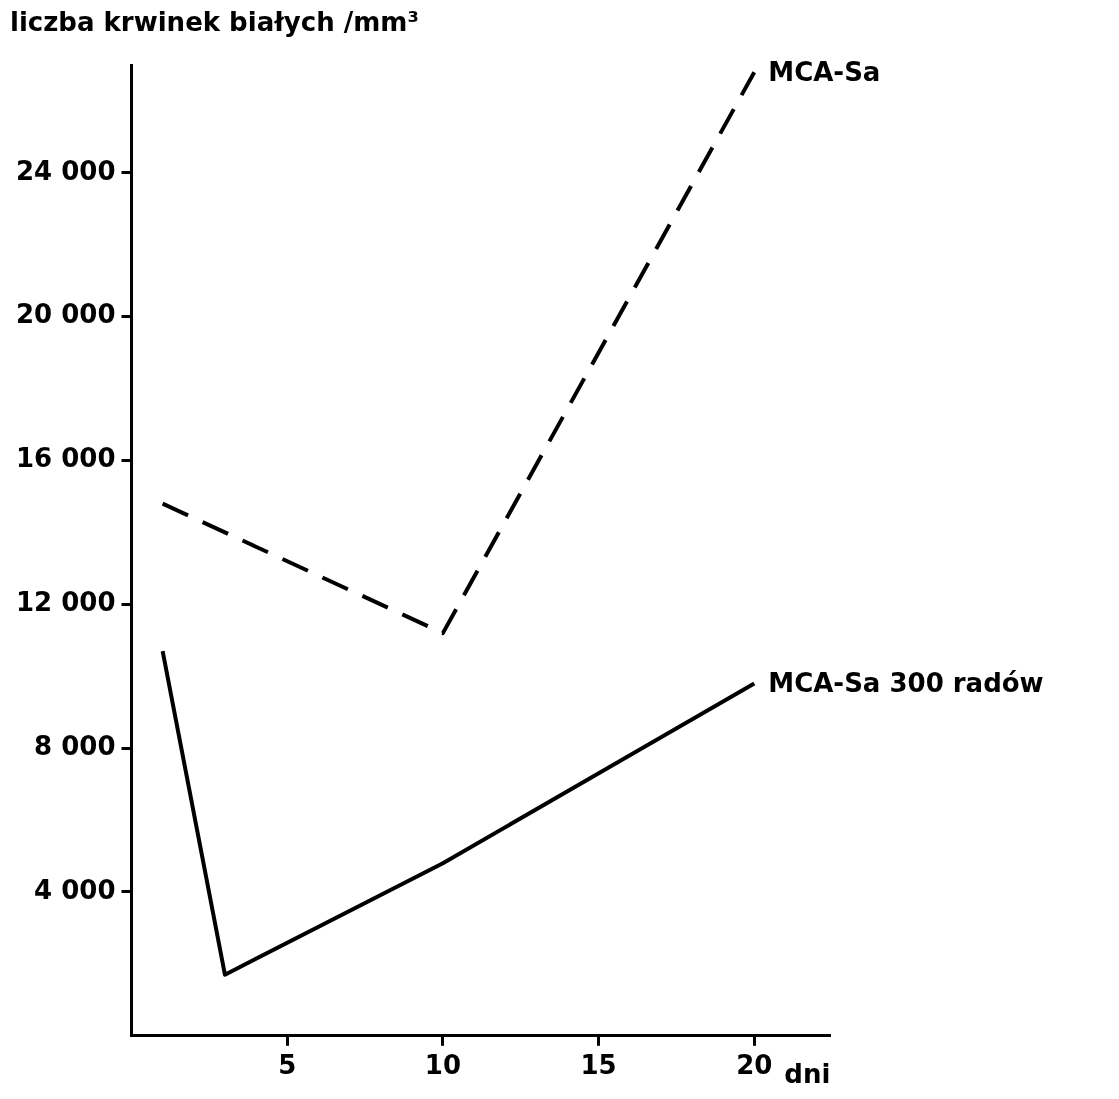 The width and height of the screenshot is (1119, 1099). Describe the element at coordinates (906, 683) in the screenshot. I see `series-label: MCA-Sa 300 radów` at that location.